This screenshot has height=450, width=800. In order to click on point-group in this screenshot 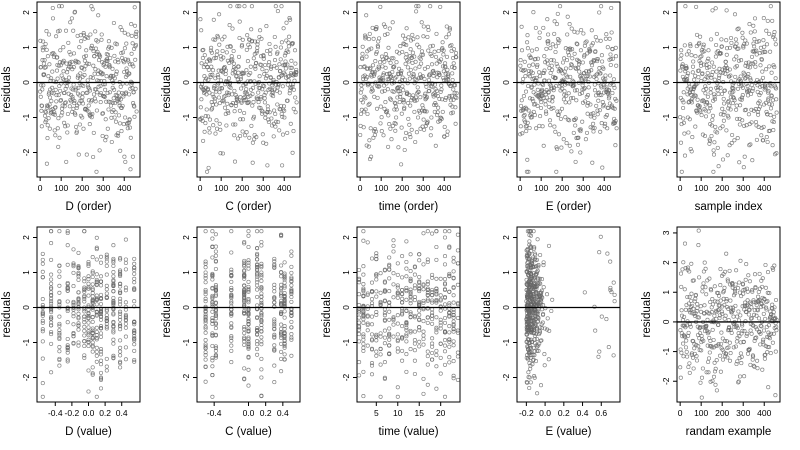, I will do `click(248, 314)`.